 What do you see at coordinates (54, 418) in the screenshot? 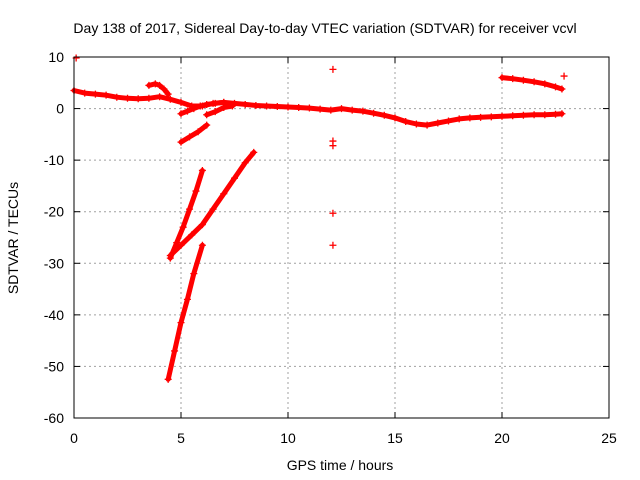
I see `y-tick-label: -60` at bounding box center [54, 418].